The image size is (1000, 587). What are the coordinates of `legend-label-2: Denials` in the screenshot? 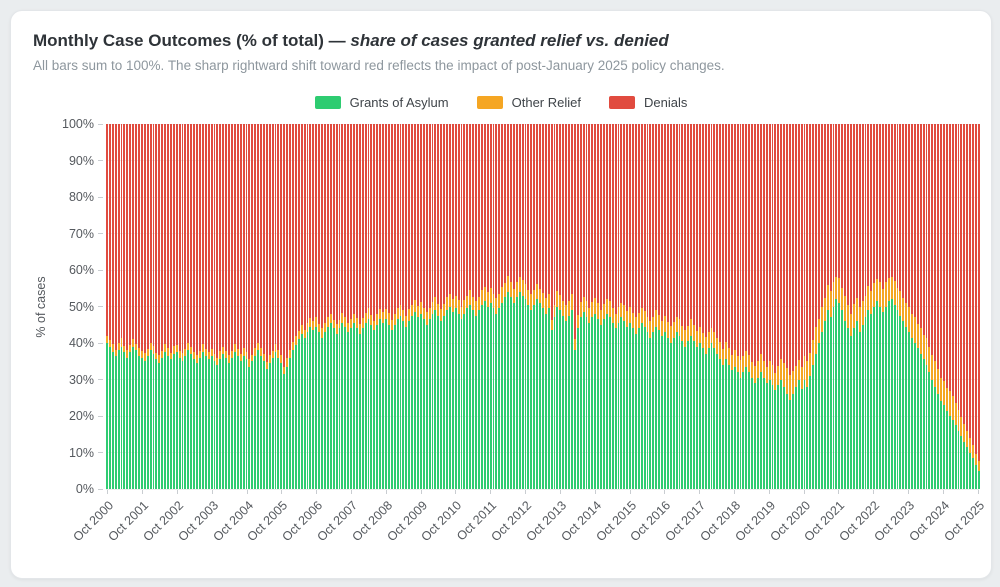 It's located at (666, 102).